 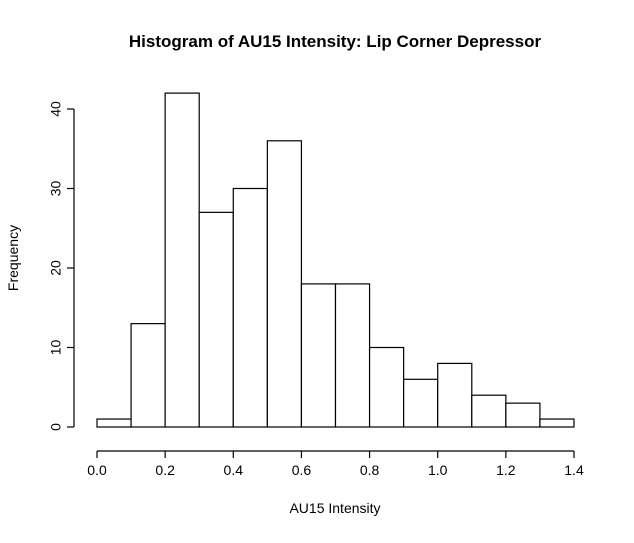 I want to click on x-tick-label: 0.4, so click(x=234, y=470).